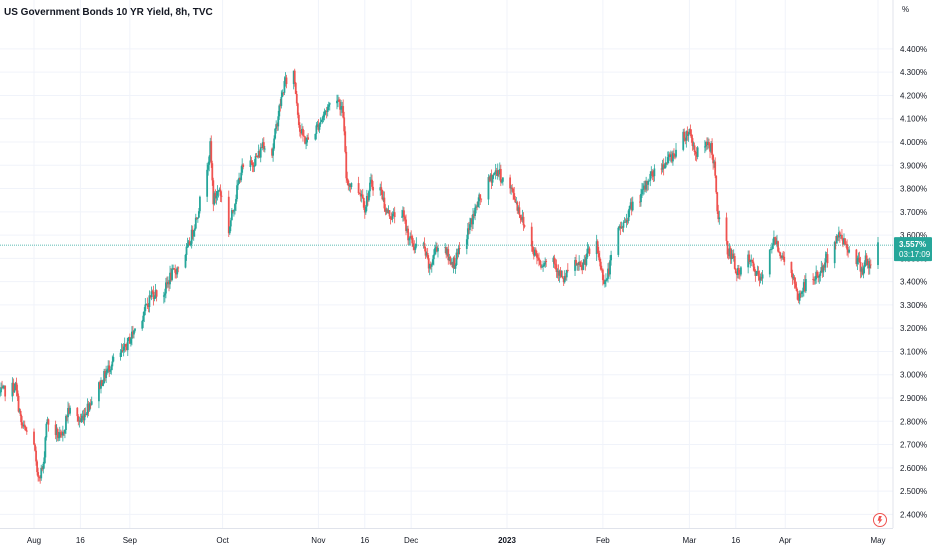 This screenshot has width=932, height=555. I want to click on time-axis: Aug 16 Sep Oct Nov 16 Dec 2023 Feb Mar 16 Apr May, so click(456, 540).